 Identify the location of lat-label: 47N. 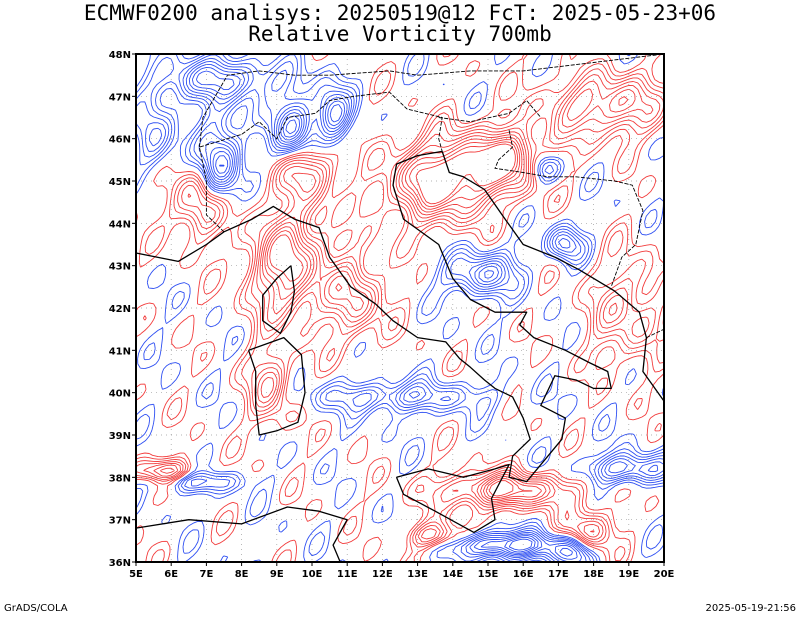
(120, 97).